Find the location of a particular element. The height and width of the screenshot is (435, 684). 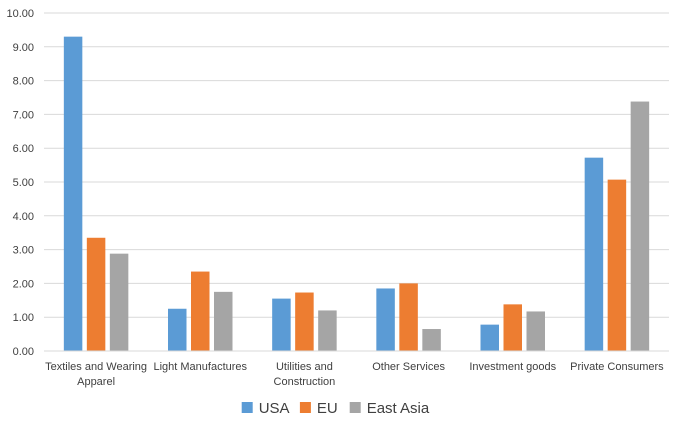

y-tick-label: 8.00 is located at coordinates (23, 82).